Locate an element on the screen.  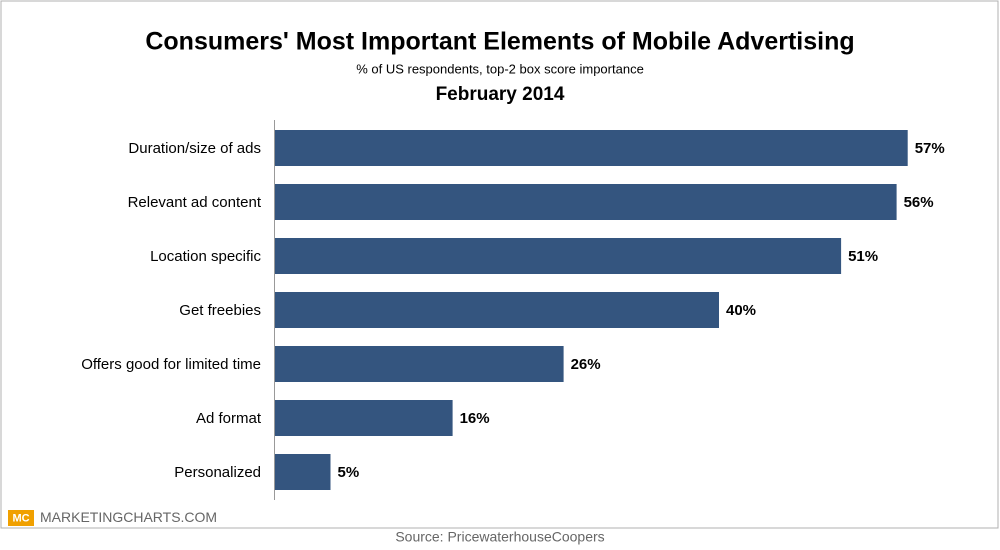
value-label: 16% is located at coordinates (475, 418).